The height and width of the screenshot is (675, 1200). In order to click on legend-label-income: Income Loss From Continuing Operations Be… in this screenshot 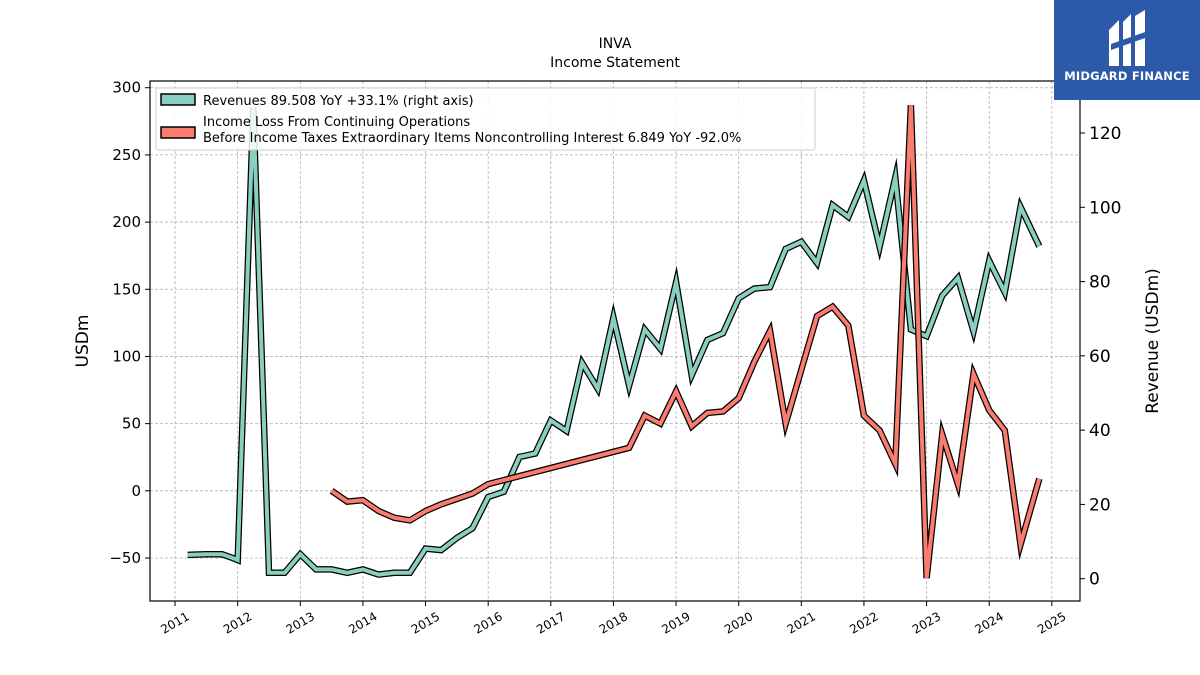, I will do `click(472, 130)`.